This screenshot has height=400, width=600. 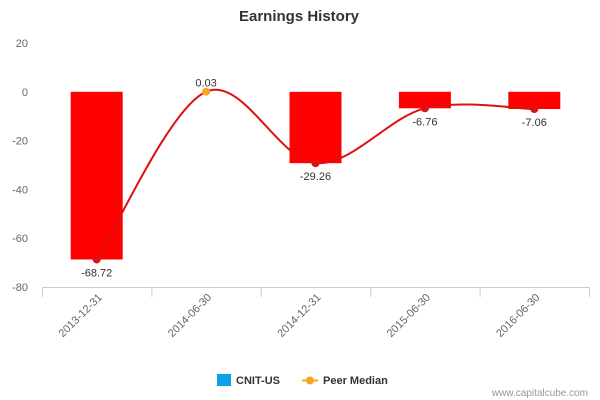 I want to click on data-label: 0.03, so click(x=205, y=84).